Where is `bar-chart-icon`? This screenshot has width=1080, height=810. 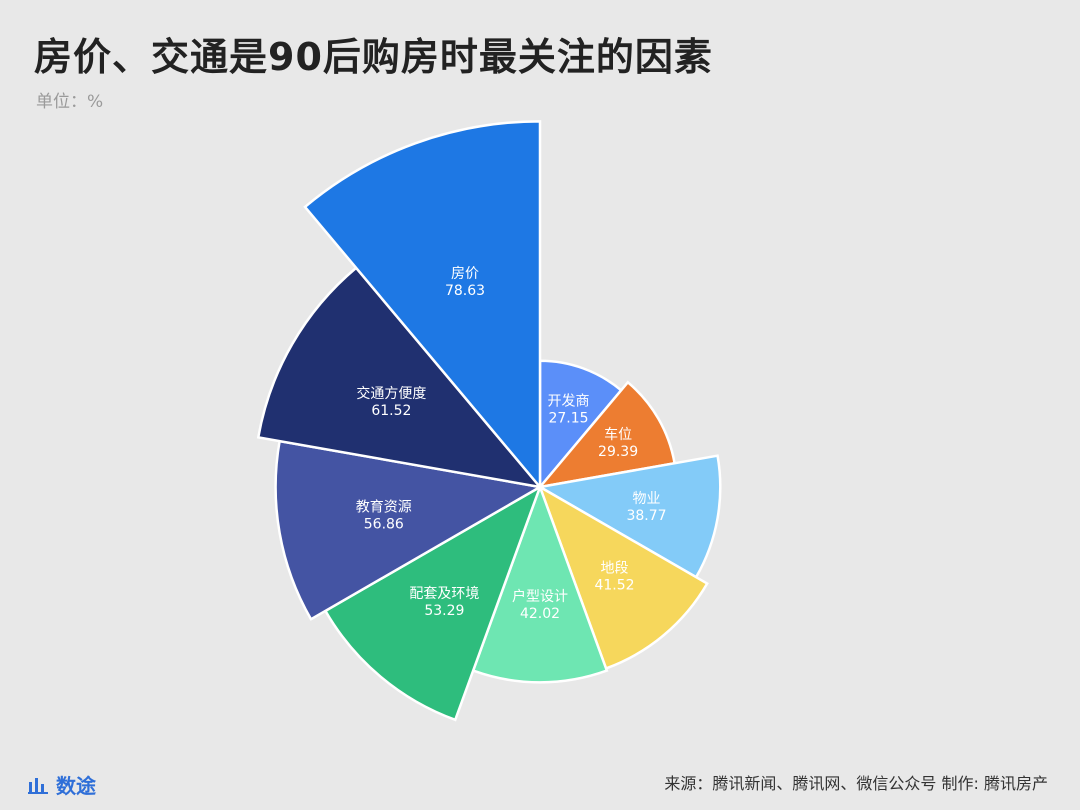
bar-chart-icon is located at coordinates (38, 785).